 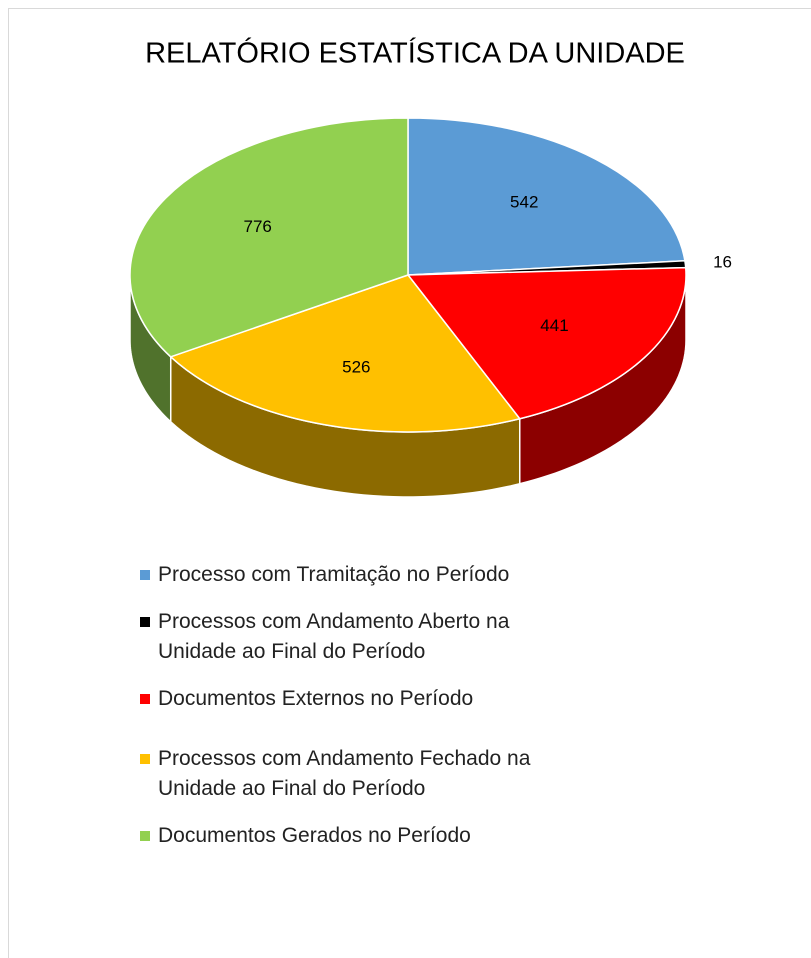 I want to click on legend-label: Documentos Externos no Período, so click(x=316, y=698).